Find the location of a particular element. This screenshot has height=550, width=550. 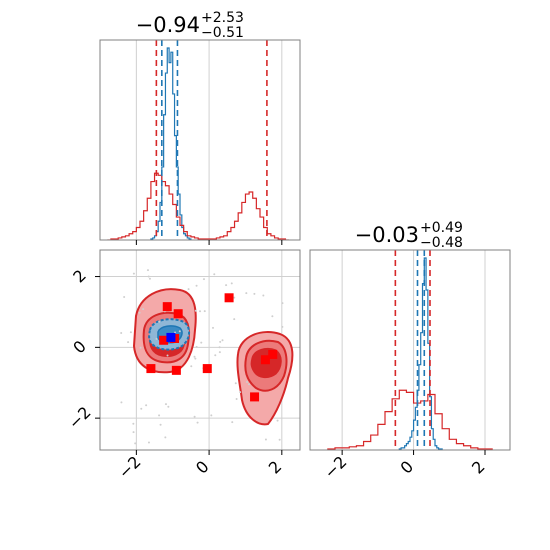

marginal-2-grid is located at coordinates (413, 350).